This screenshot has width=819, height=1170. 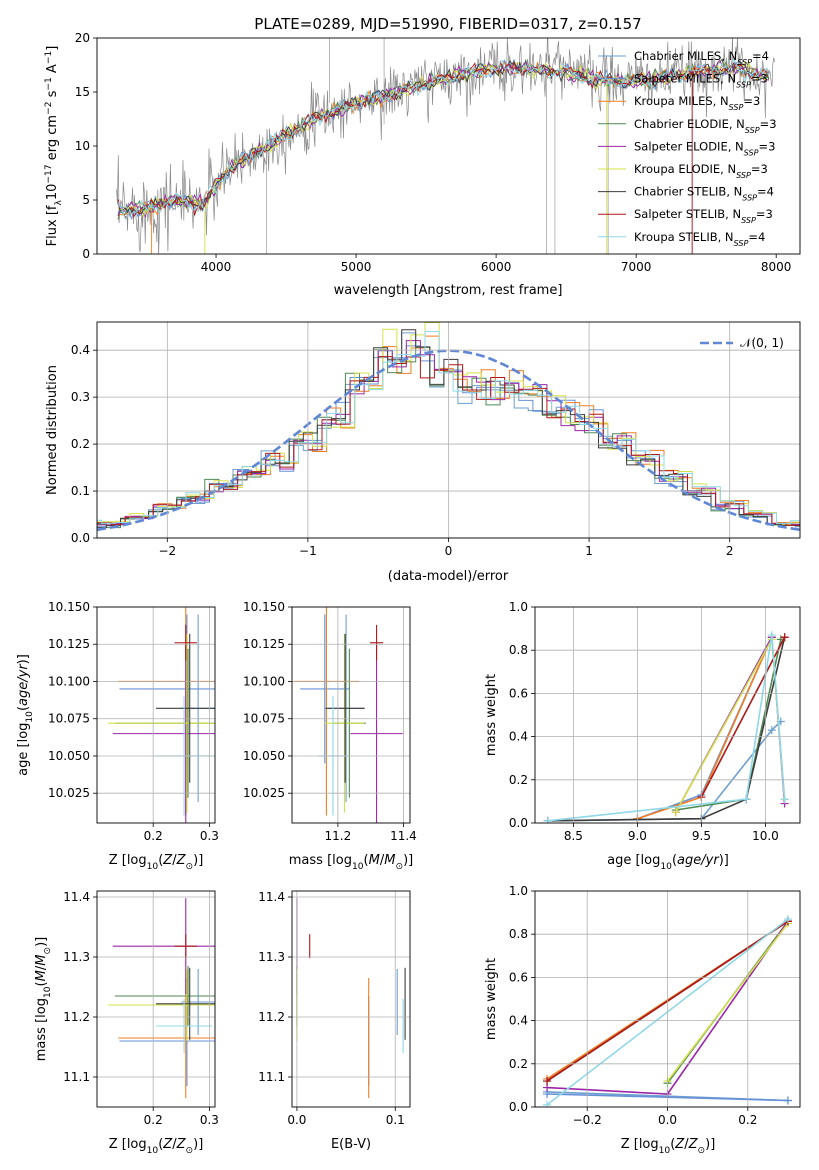 I want to click on x-tick-label: 2, so click(x=730, y=551).